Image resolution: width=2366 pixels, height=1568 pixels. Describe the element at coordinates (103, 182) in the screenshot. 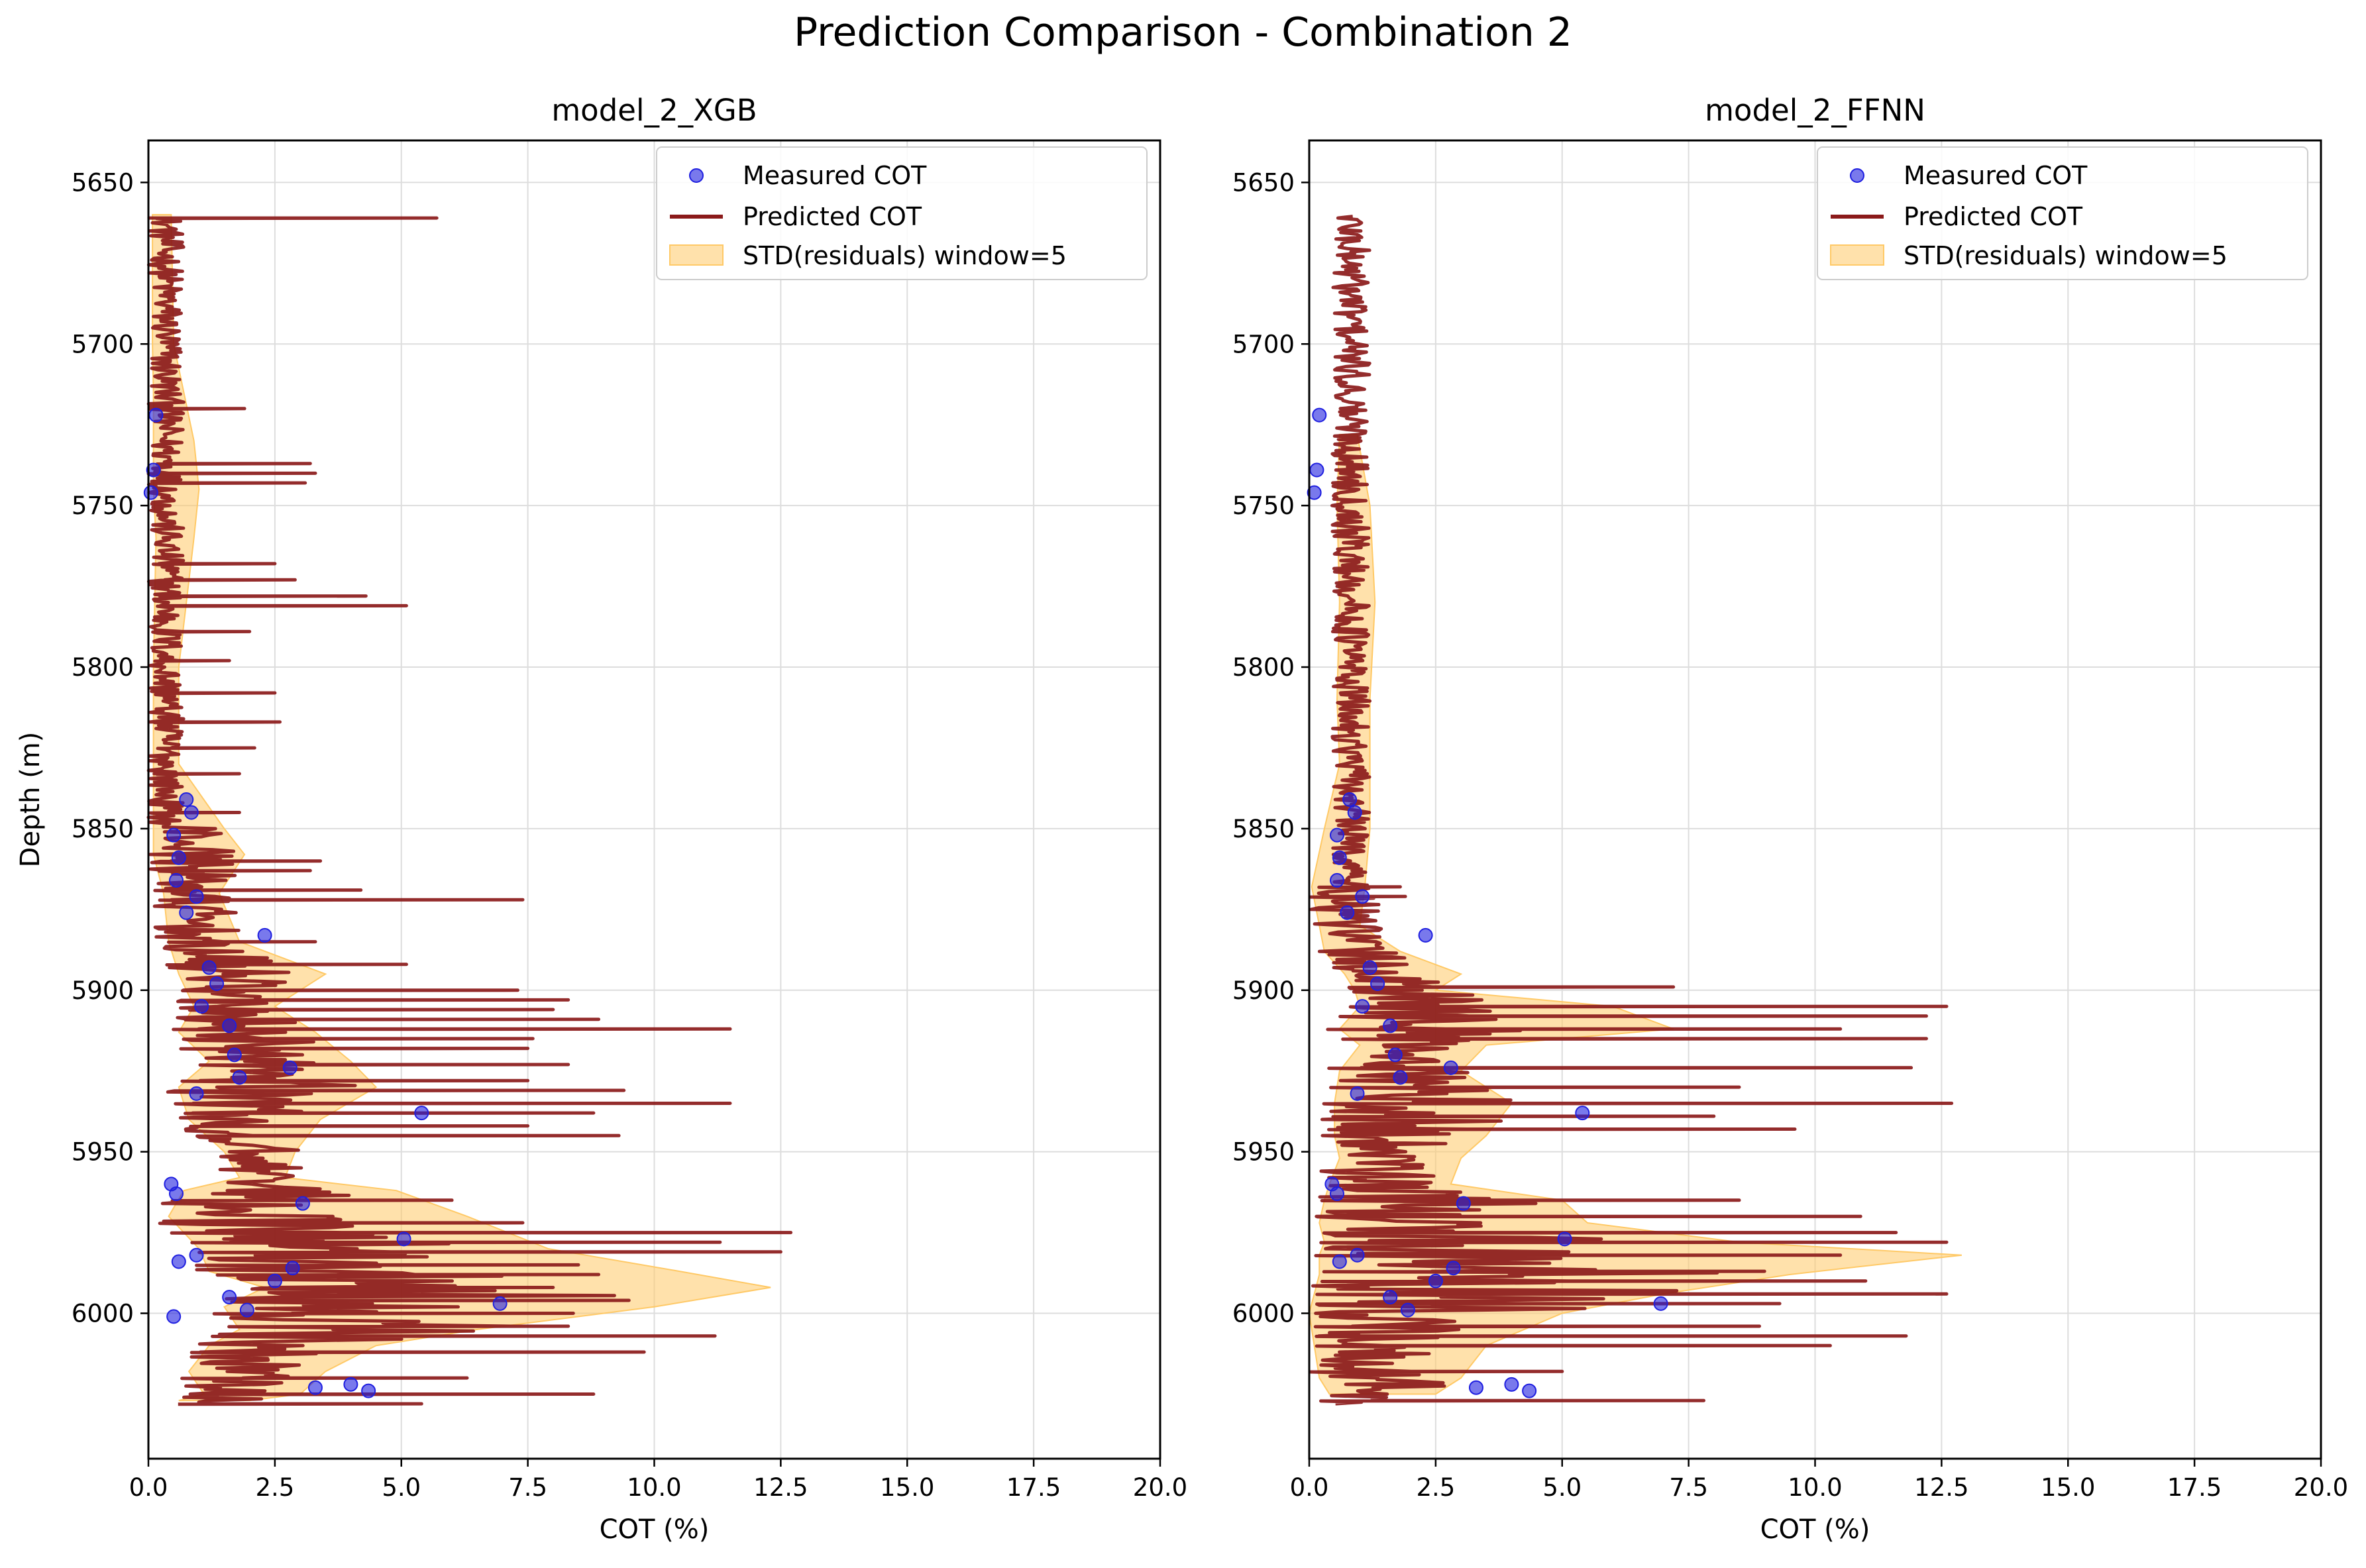

I see `y-tick-label: 5650` at that location.